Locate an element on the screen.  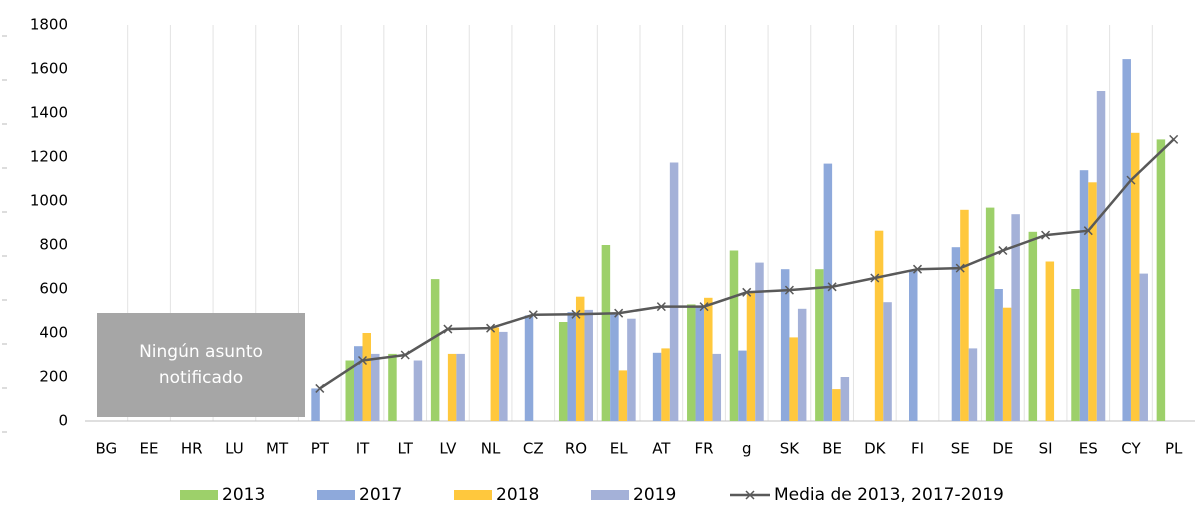
y-tick-label: 600 is located at coordinates (53, 289).